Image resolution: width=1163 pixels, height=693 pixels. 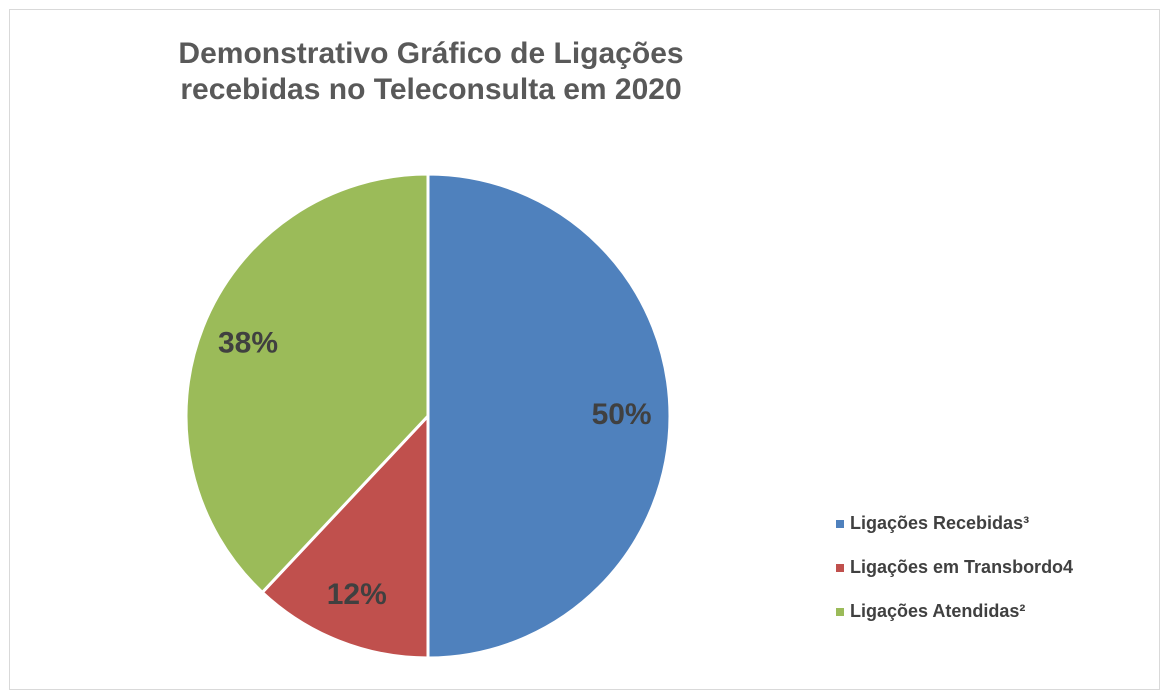 I want to click on legend-label: Ligações em Transbordo4, so click(x=961, y=567).